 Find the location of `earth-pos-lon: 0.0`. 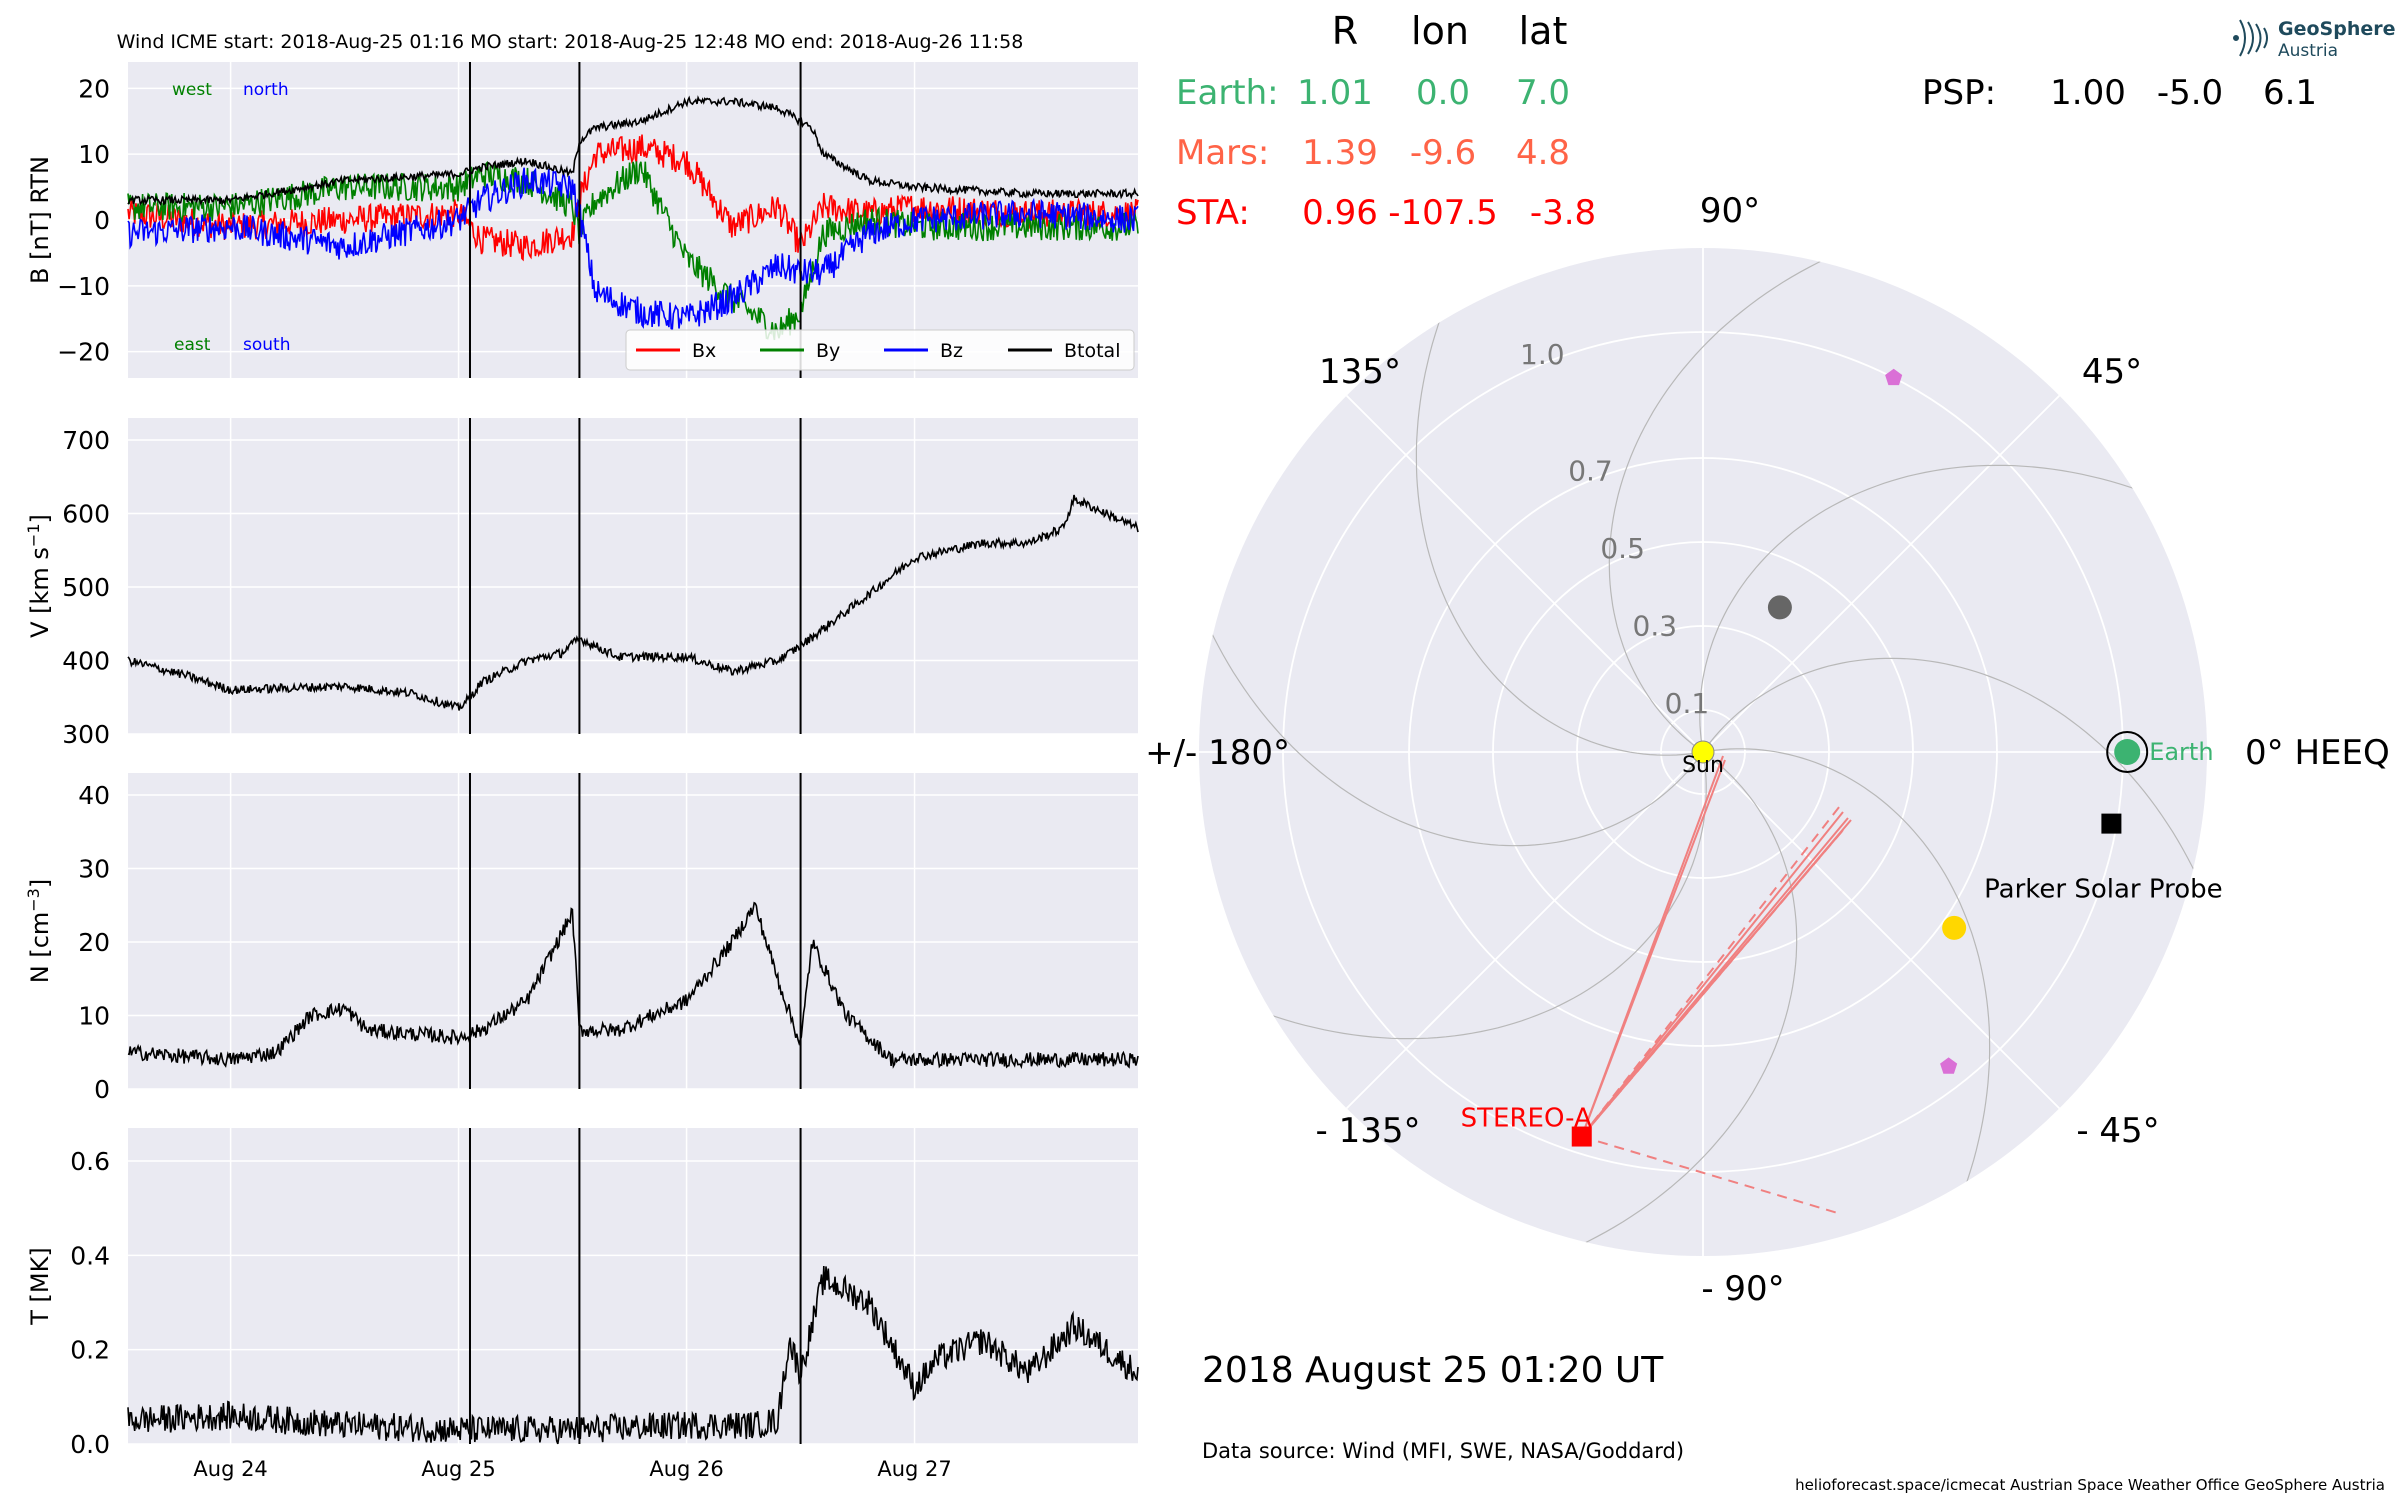

earth-pos-lon: 0.0 is located at coordinates (1443, 93).